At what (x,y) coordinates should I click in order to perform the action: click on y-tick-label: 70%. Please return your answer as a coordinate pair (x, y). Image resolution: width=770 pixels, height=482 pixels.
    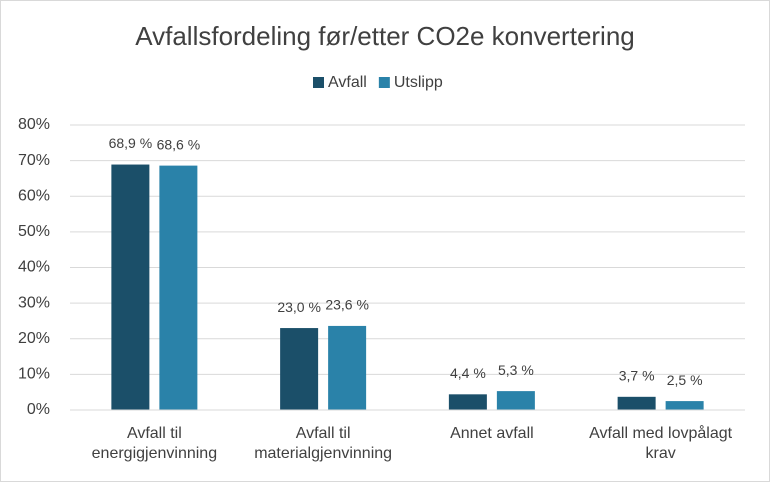
    Looking at the image, I should click on (34, 160).